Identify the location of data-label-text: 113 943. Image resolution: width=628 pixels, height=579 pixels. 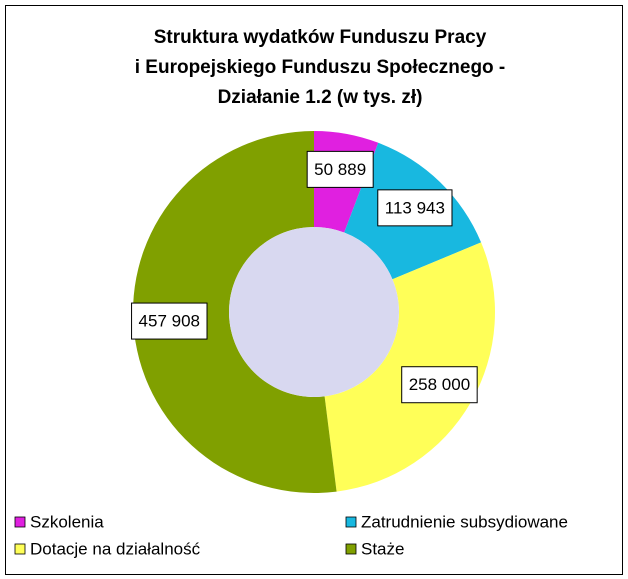
(415, 207).